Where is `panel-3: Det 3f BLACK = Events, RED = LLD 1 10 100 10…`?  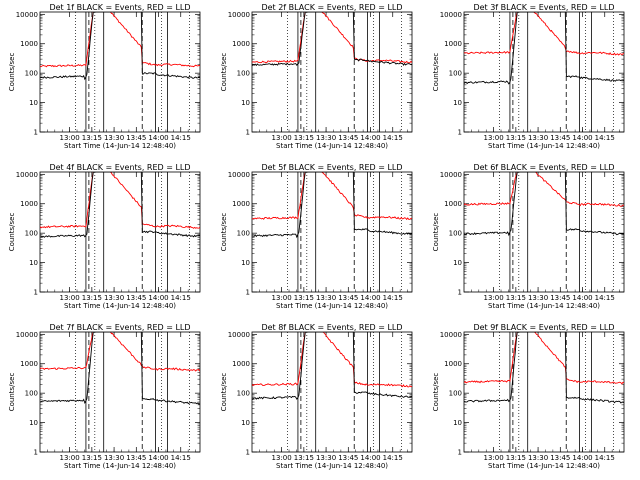 panel-3: Det 3f BLACK = Events, RED = LLD 1 10 100 10… is located at coordinates (528, 76).